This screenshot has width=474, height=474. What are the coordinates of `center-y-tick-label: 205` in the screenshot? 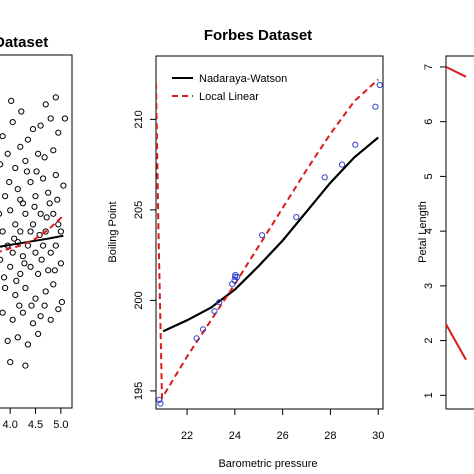 It's located at (139, 210).